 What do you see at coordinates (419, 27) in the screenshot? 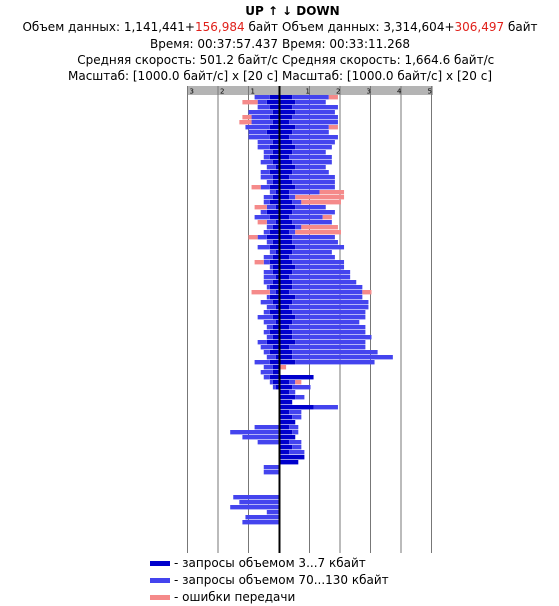
I see `down-volume-value: 3,314,604+` at bounding box center [419, 27].